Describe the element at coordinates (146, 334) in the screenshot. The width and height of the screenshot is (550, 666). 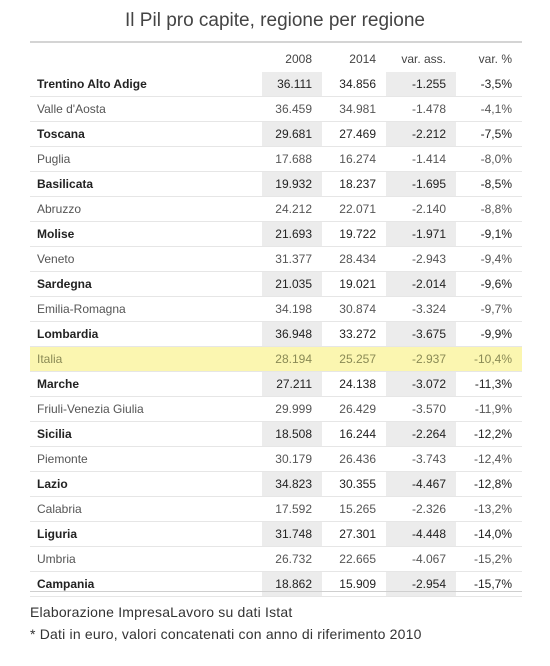
I see `region-cell: Lombardia` at that location.